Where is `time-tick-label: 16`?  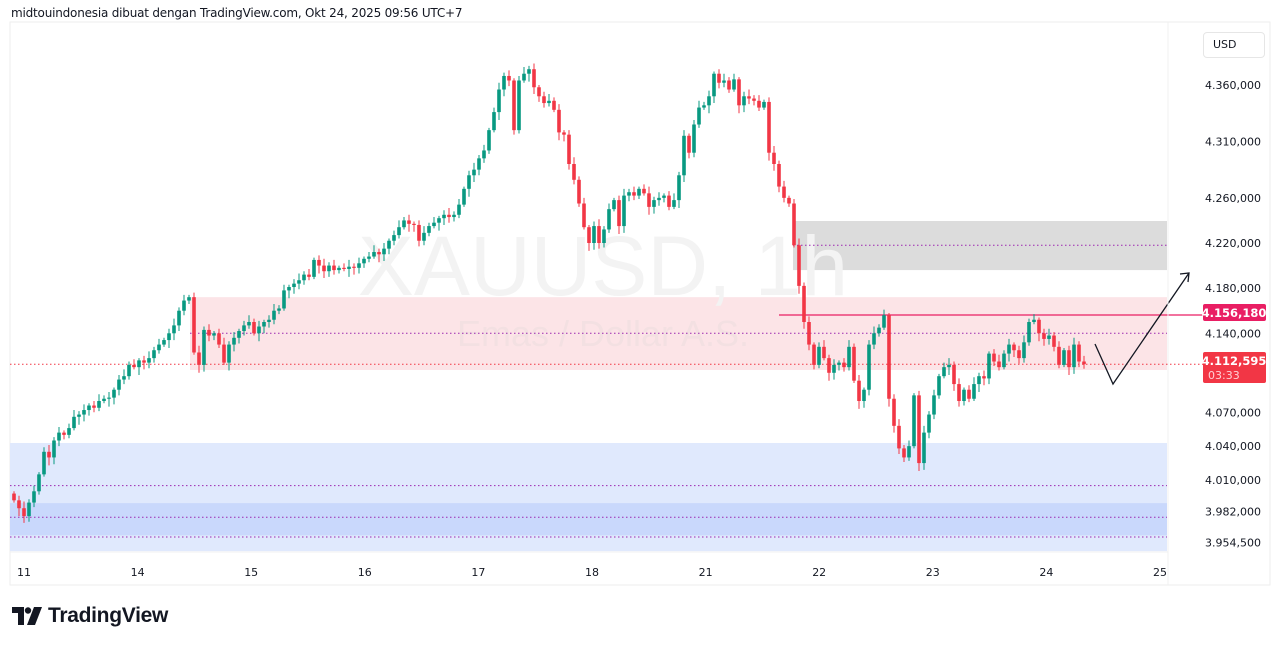 time-tick-label: 16 is located at coordinates (365, 572).